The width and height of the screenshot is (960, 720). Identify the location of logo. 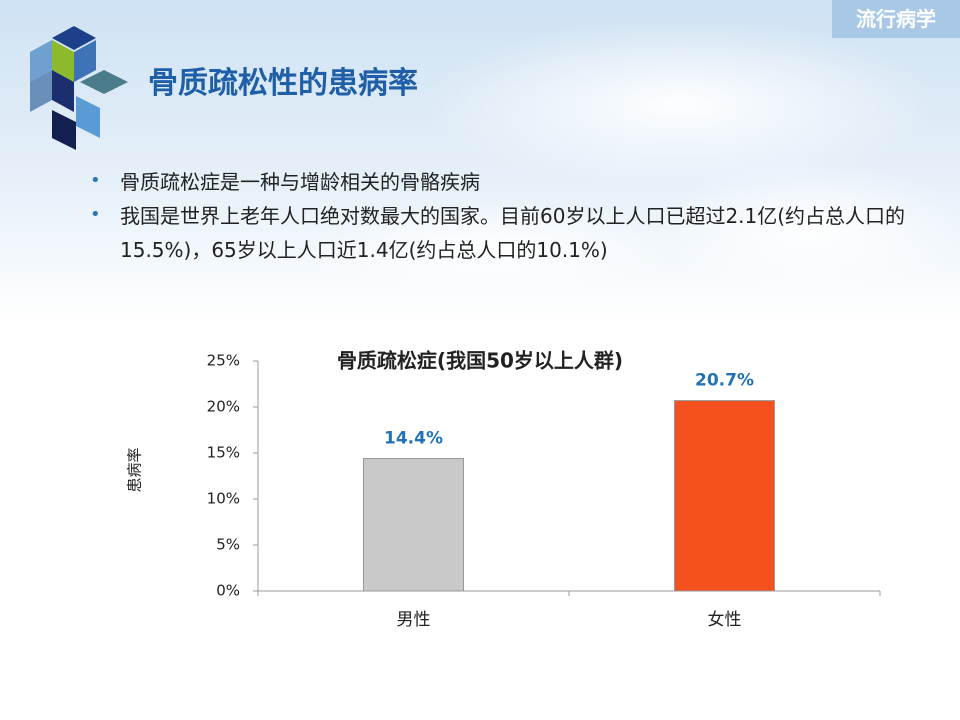
(79, 88).